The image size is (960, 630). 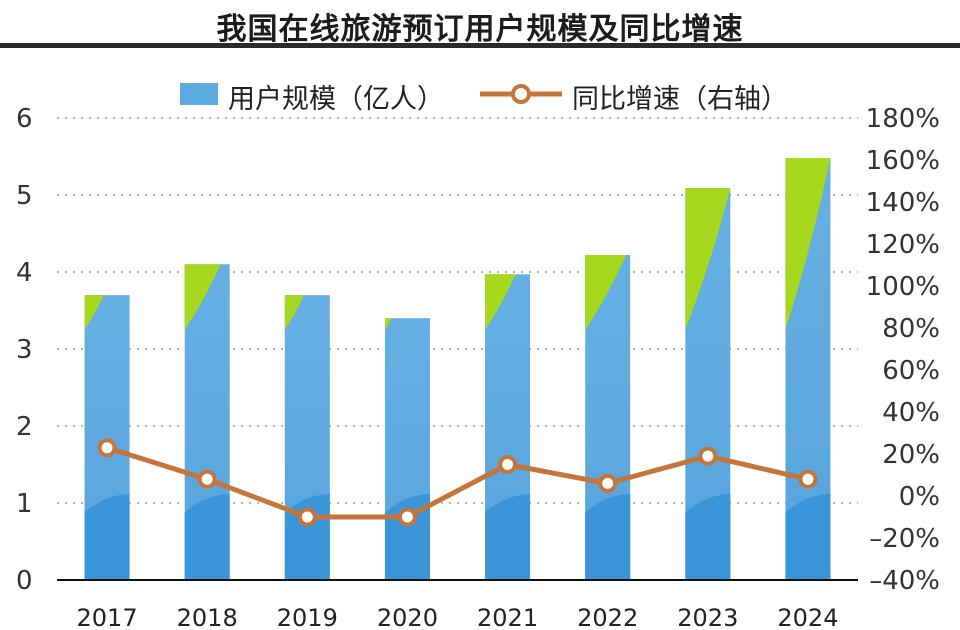 What do you see at coordinates (911, 371) in the screenshot?
I see `right-tick-label: 60%` at bounding box center [911, 371].